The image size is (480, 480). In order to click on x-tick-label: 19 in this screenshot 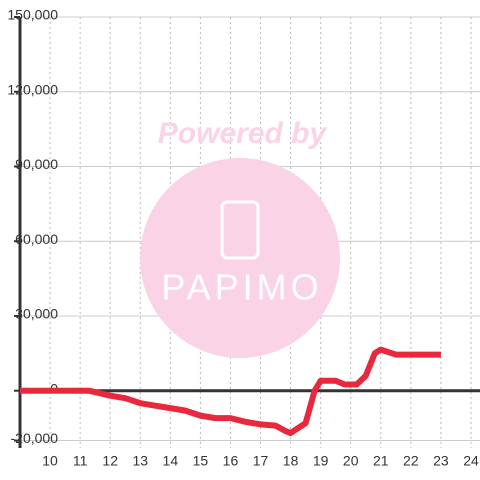, I will do `click(321, 461)`.